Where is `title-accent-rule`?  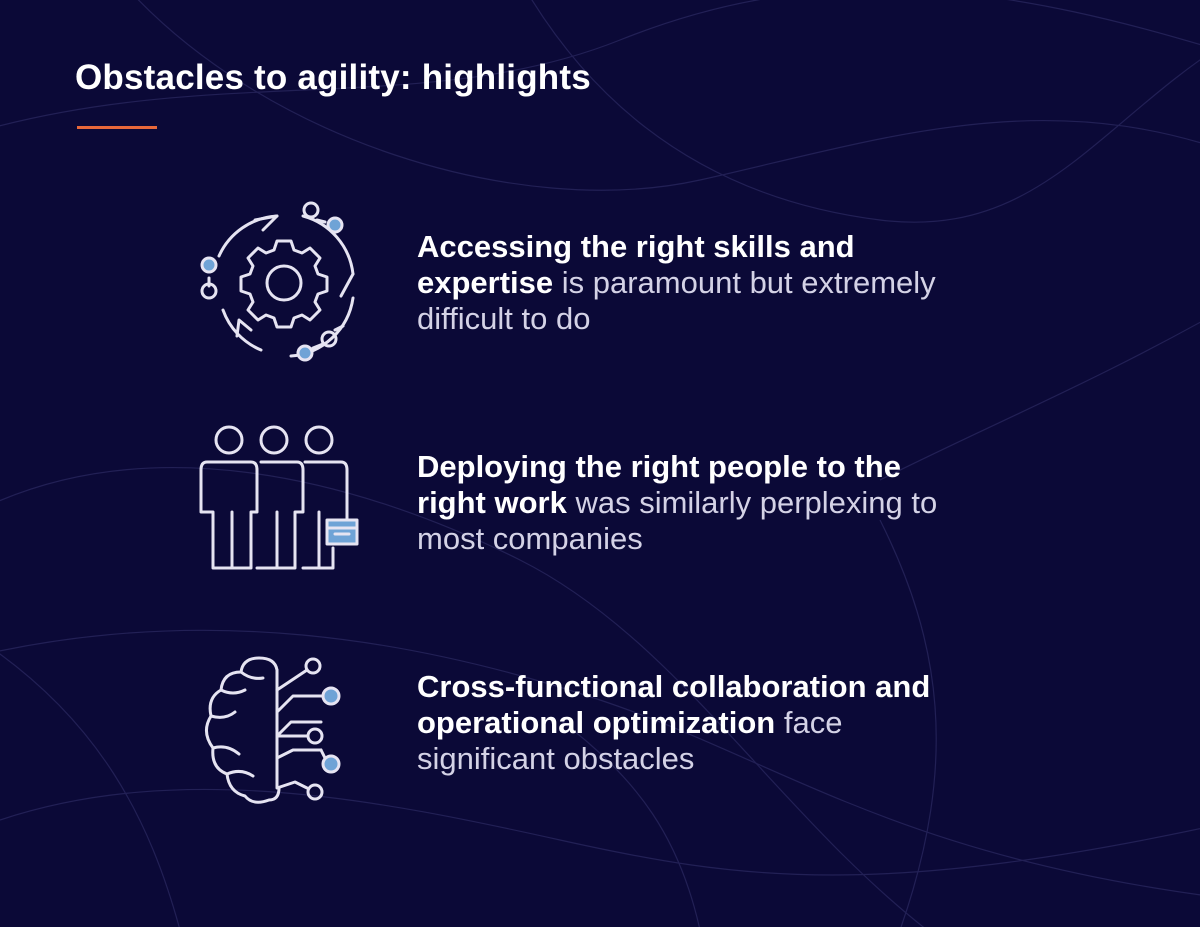 title-accent-rule is located at coordinates (117, 127).